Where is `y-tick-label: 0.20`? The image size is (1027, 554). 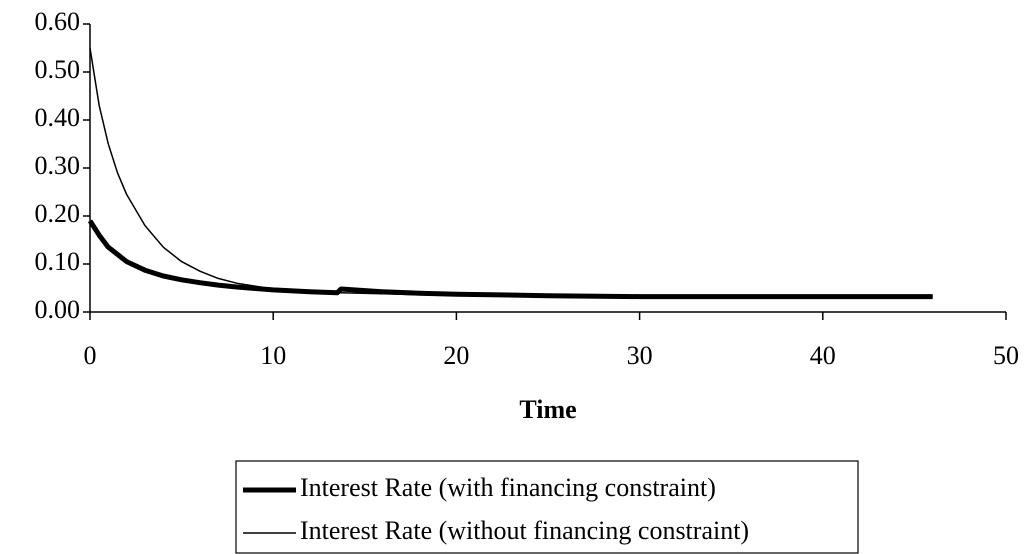 y-tick-label: 0.20 is located at coordinates (58, 213).